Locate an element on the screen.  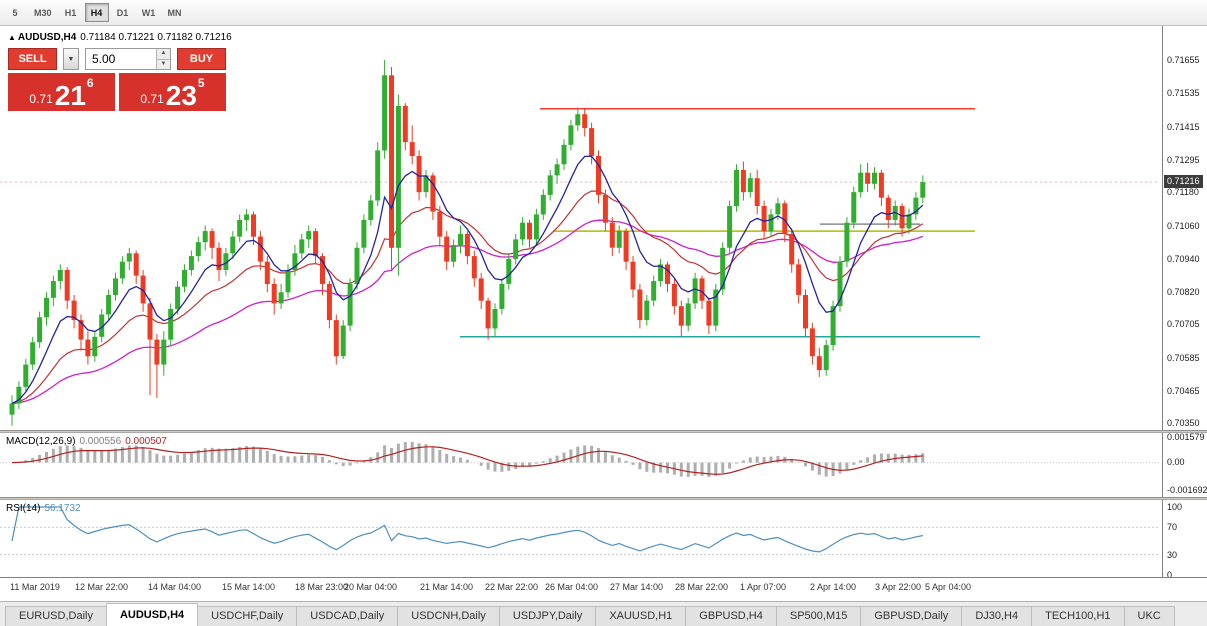
time-label: 2 Apr 14:00 is located at coordinates (833, 587).